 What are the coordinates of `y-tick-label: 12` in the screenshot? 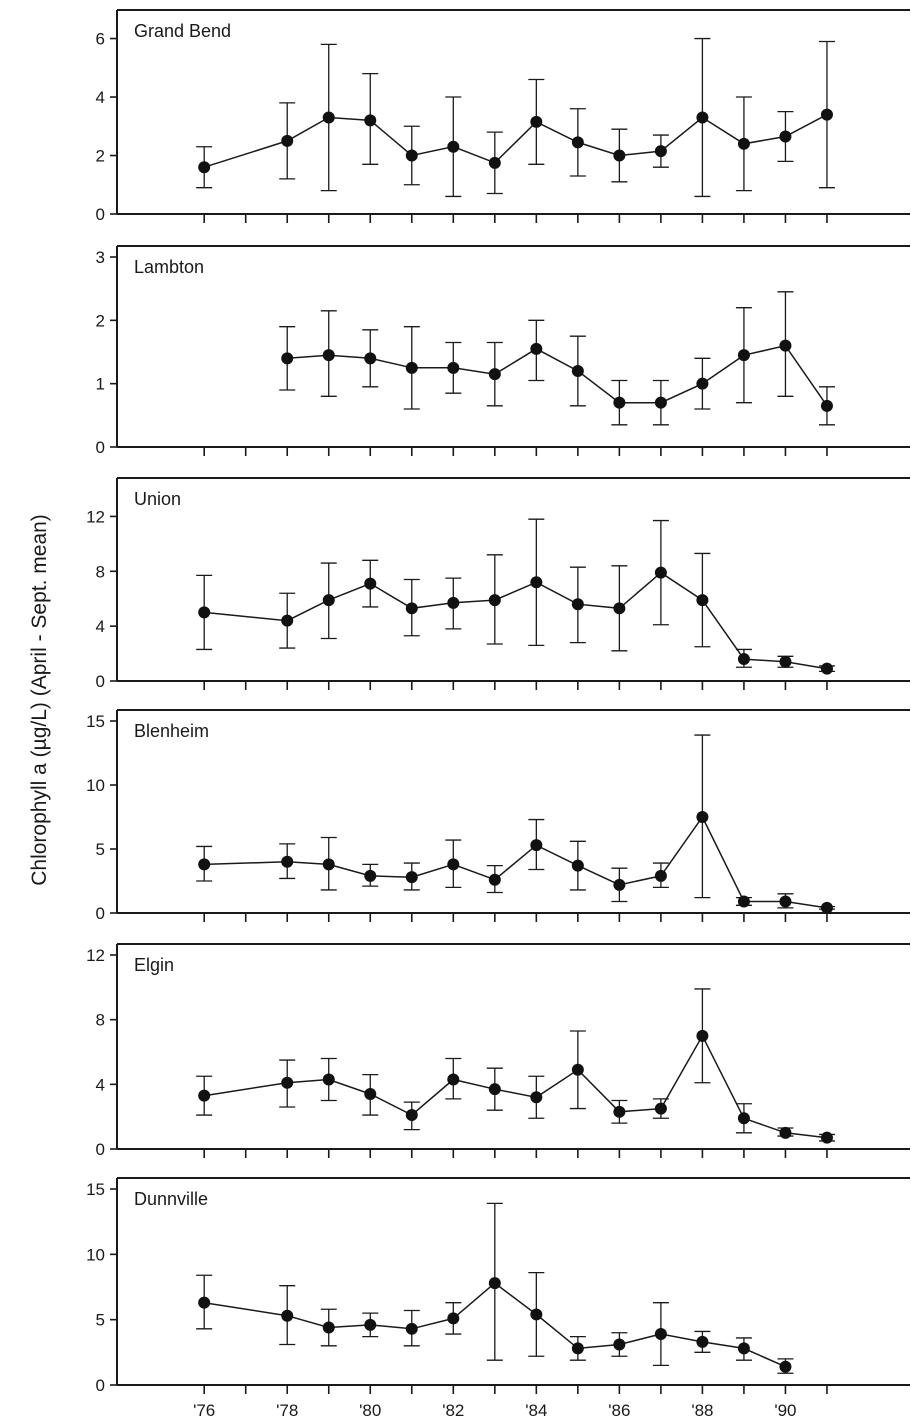 It's located at (95, 955).